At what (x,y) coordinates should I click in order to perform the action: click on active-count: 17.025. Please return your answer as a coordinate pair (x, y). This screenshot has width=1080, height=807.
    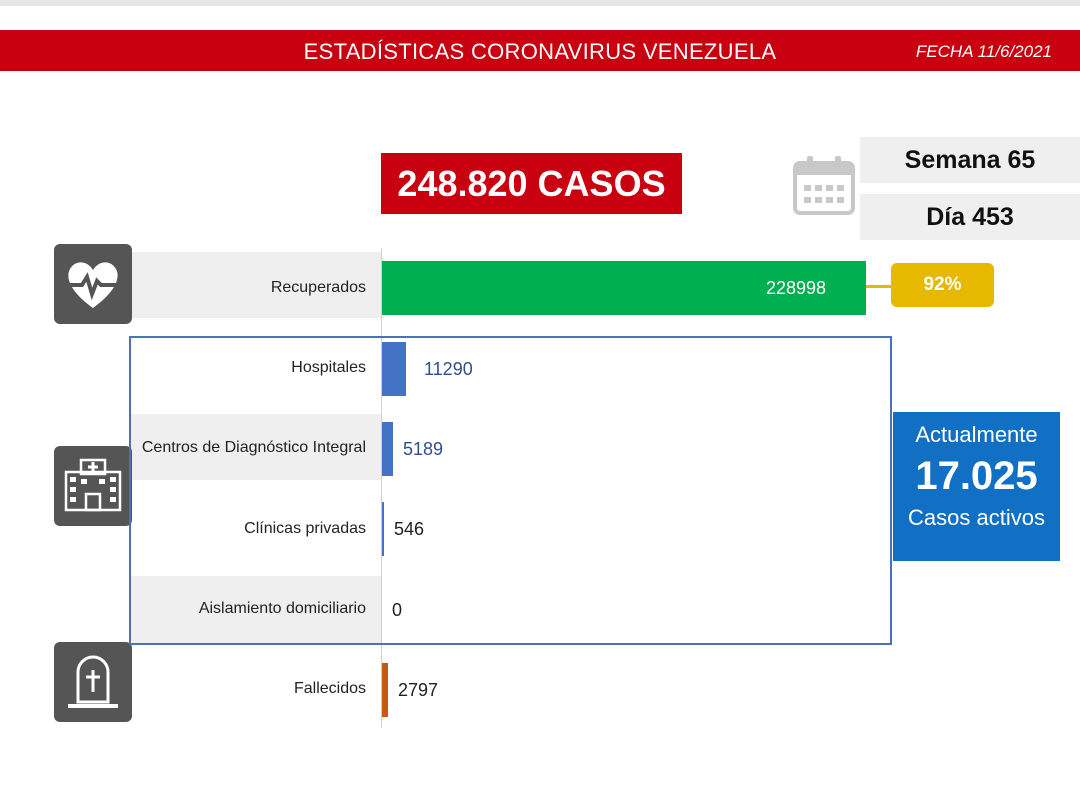
    Looking at the image, I should click on (976, 476).